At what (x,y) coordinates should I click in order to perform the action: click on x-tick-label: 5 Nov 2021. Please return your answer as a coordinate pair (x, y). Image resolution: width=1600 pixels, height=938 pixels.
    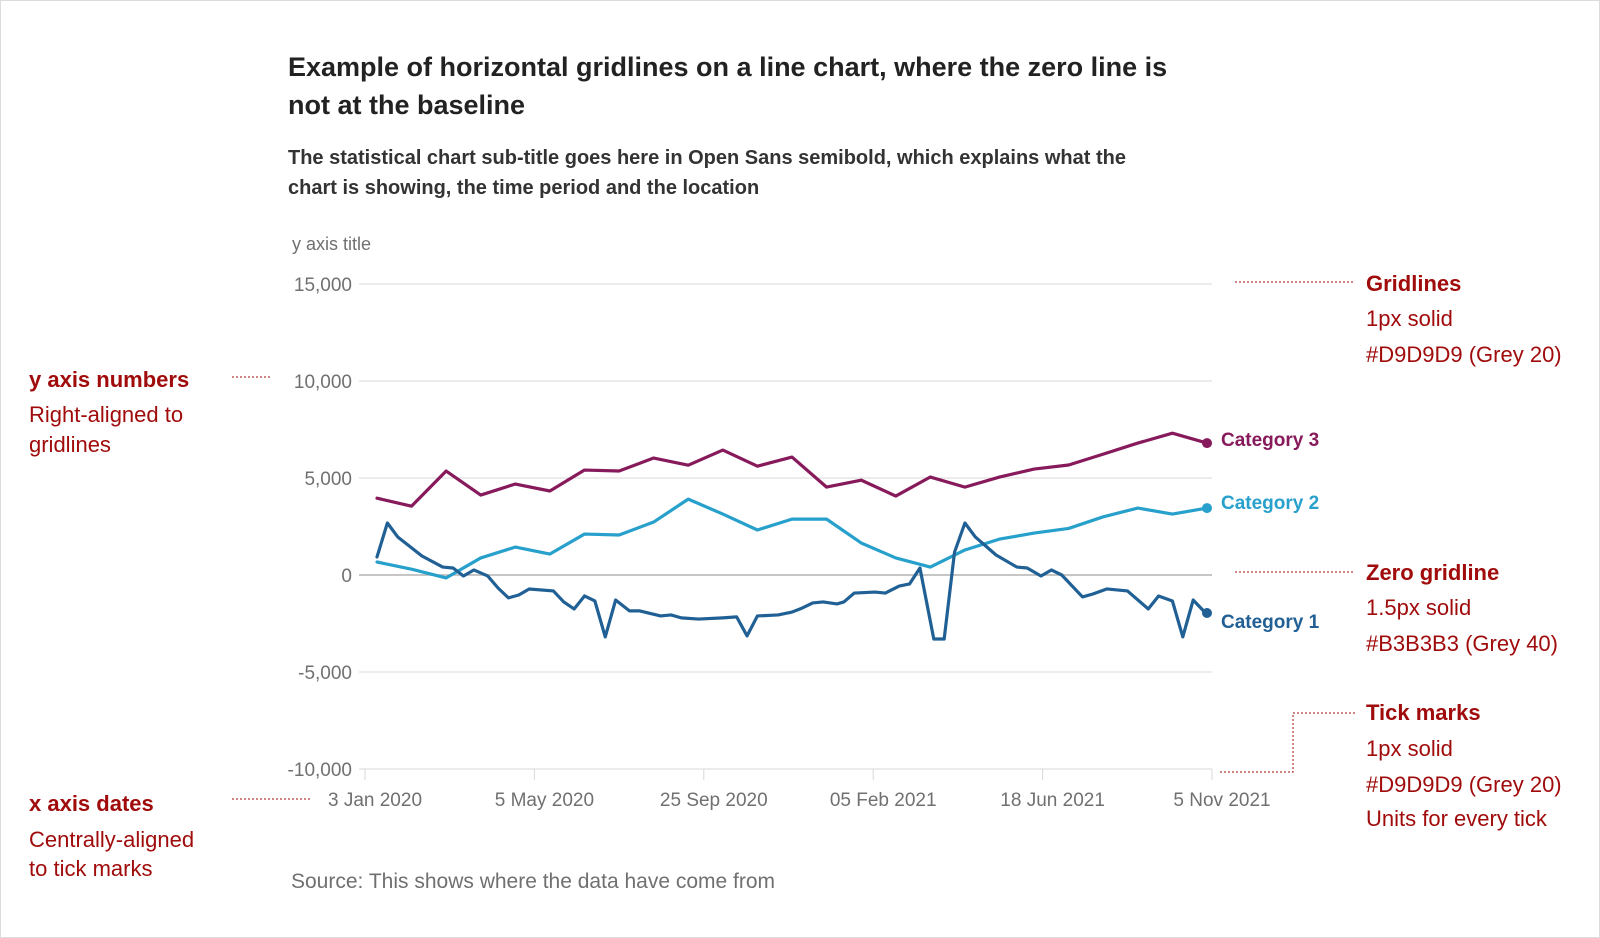
    Looking at the image, I should click on (1221, 800).